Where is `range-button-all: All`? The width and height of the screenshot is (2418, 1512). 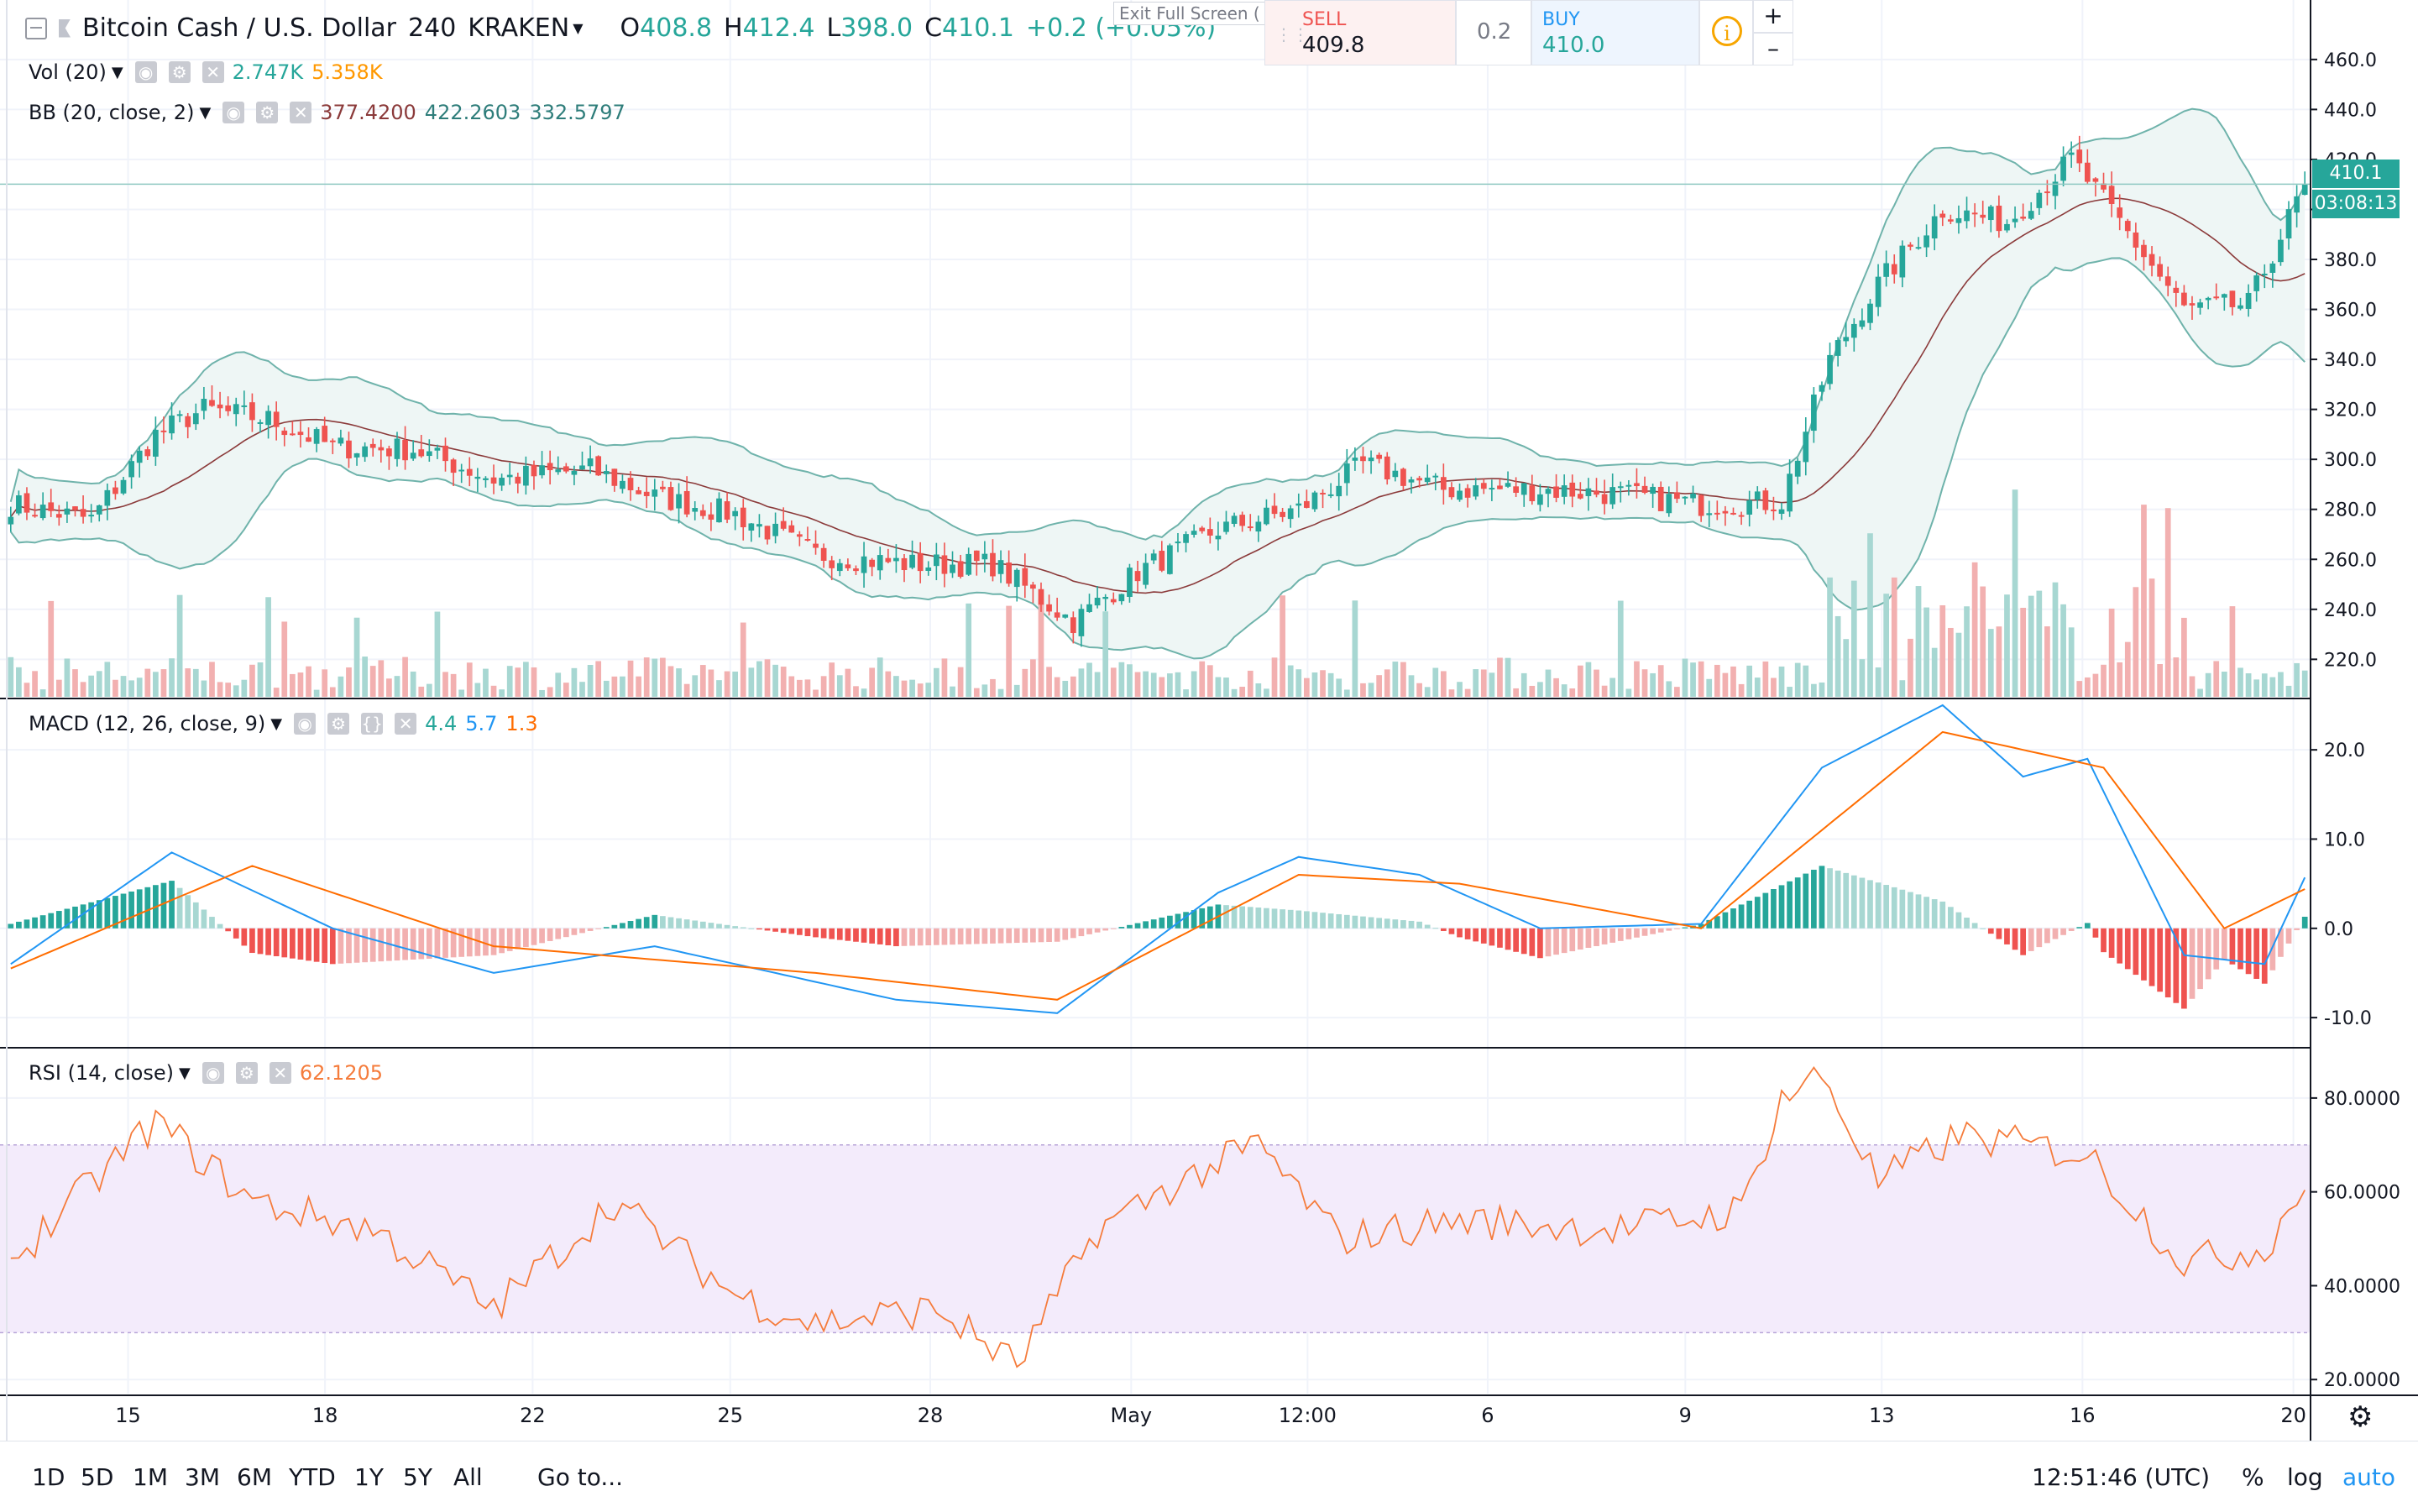
range-button-all: All is located at coordinates (468, 1477).